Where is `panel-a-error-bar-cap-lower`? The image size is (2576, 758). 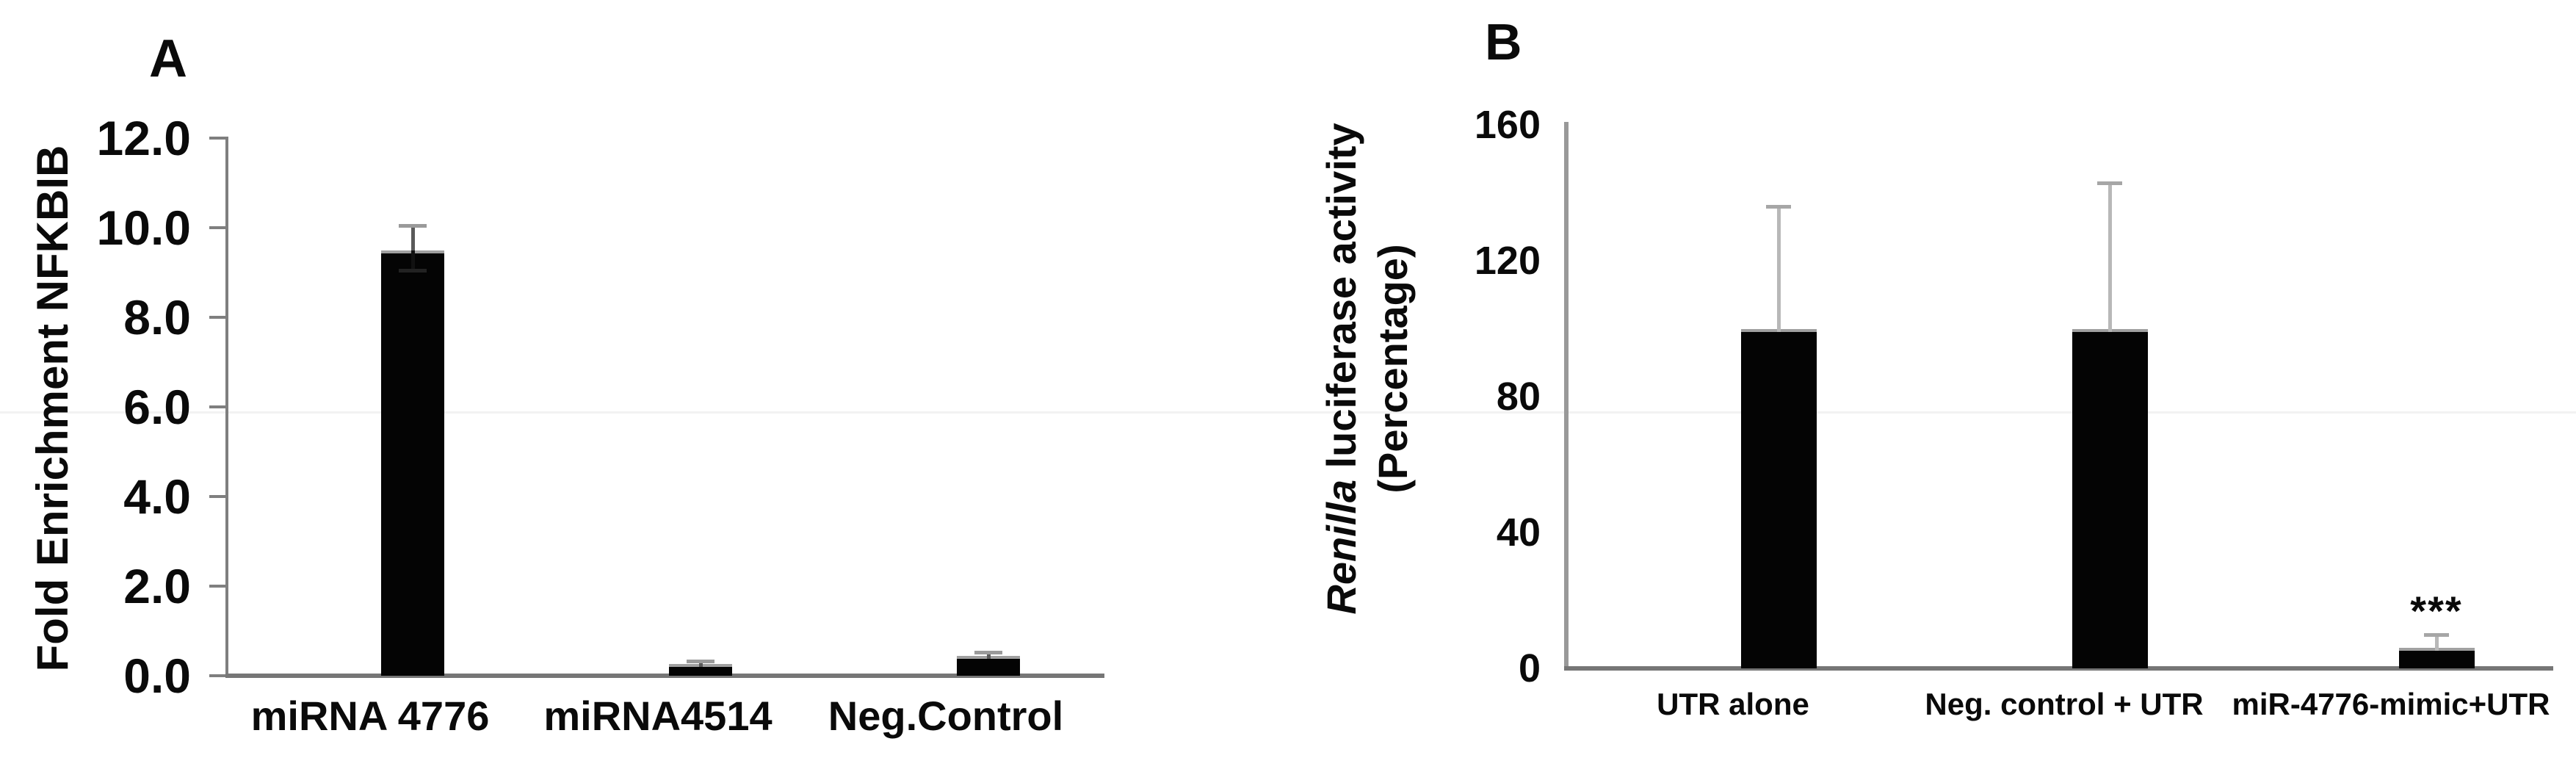
panel-a-error-bar-cap-lower is located at coordinates (413, 270).